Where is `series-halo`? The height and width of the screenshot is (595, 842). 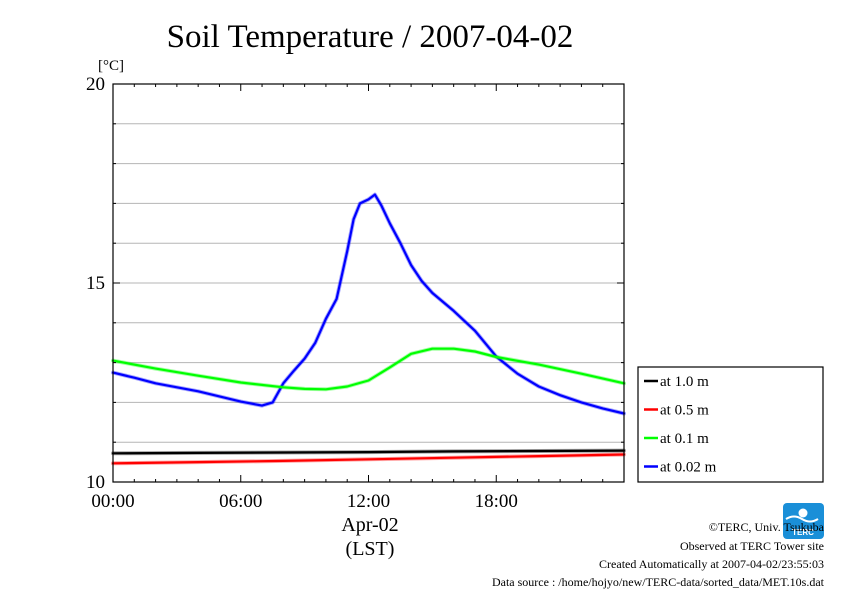
series-halo is located at coordinates (368, 369).